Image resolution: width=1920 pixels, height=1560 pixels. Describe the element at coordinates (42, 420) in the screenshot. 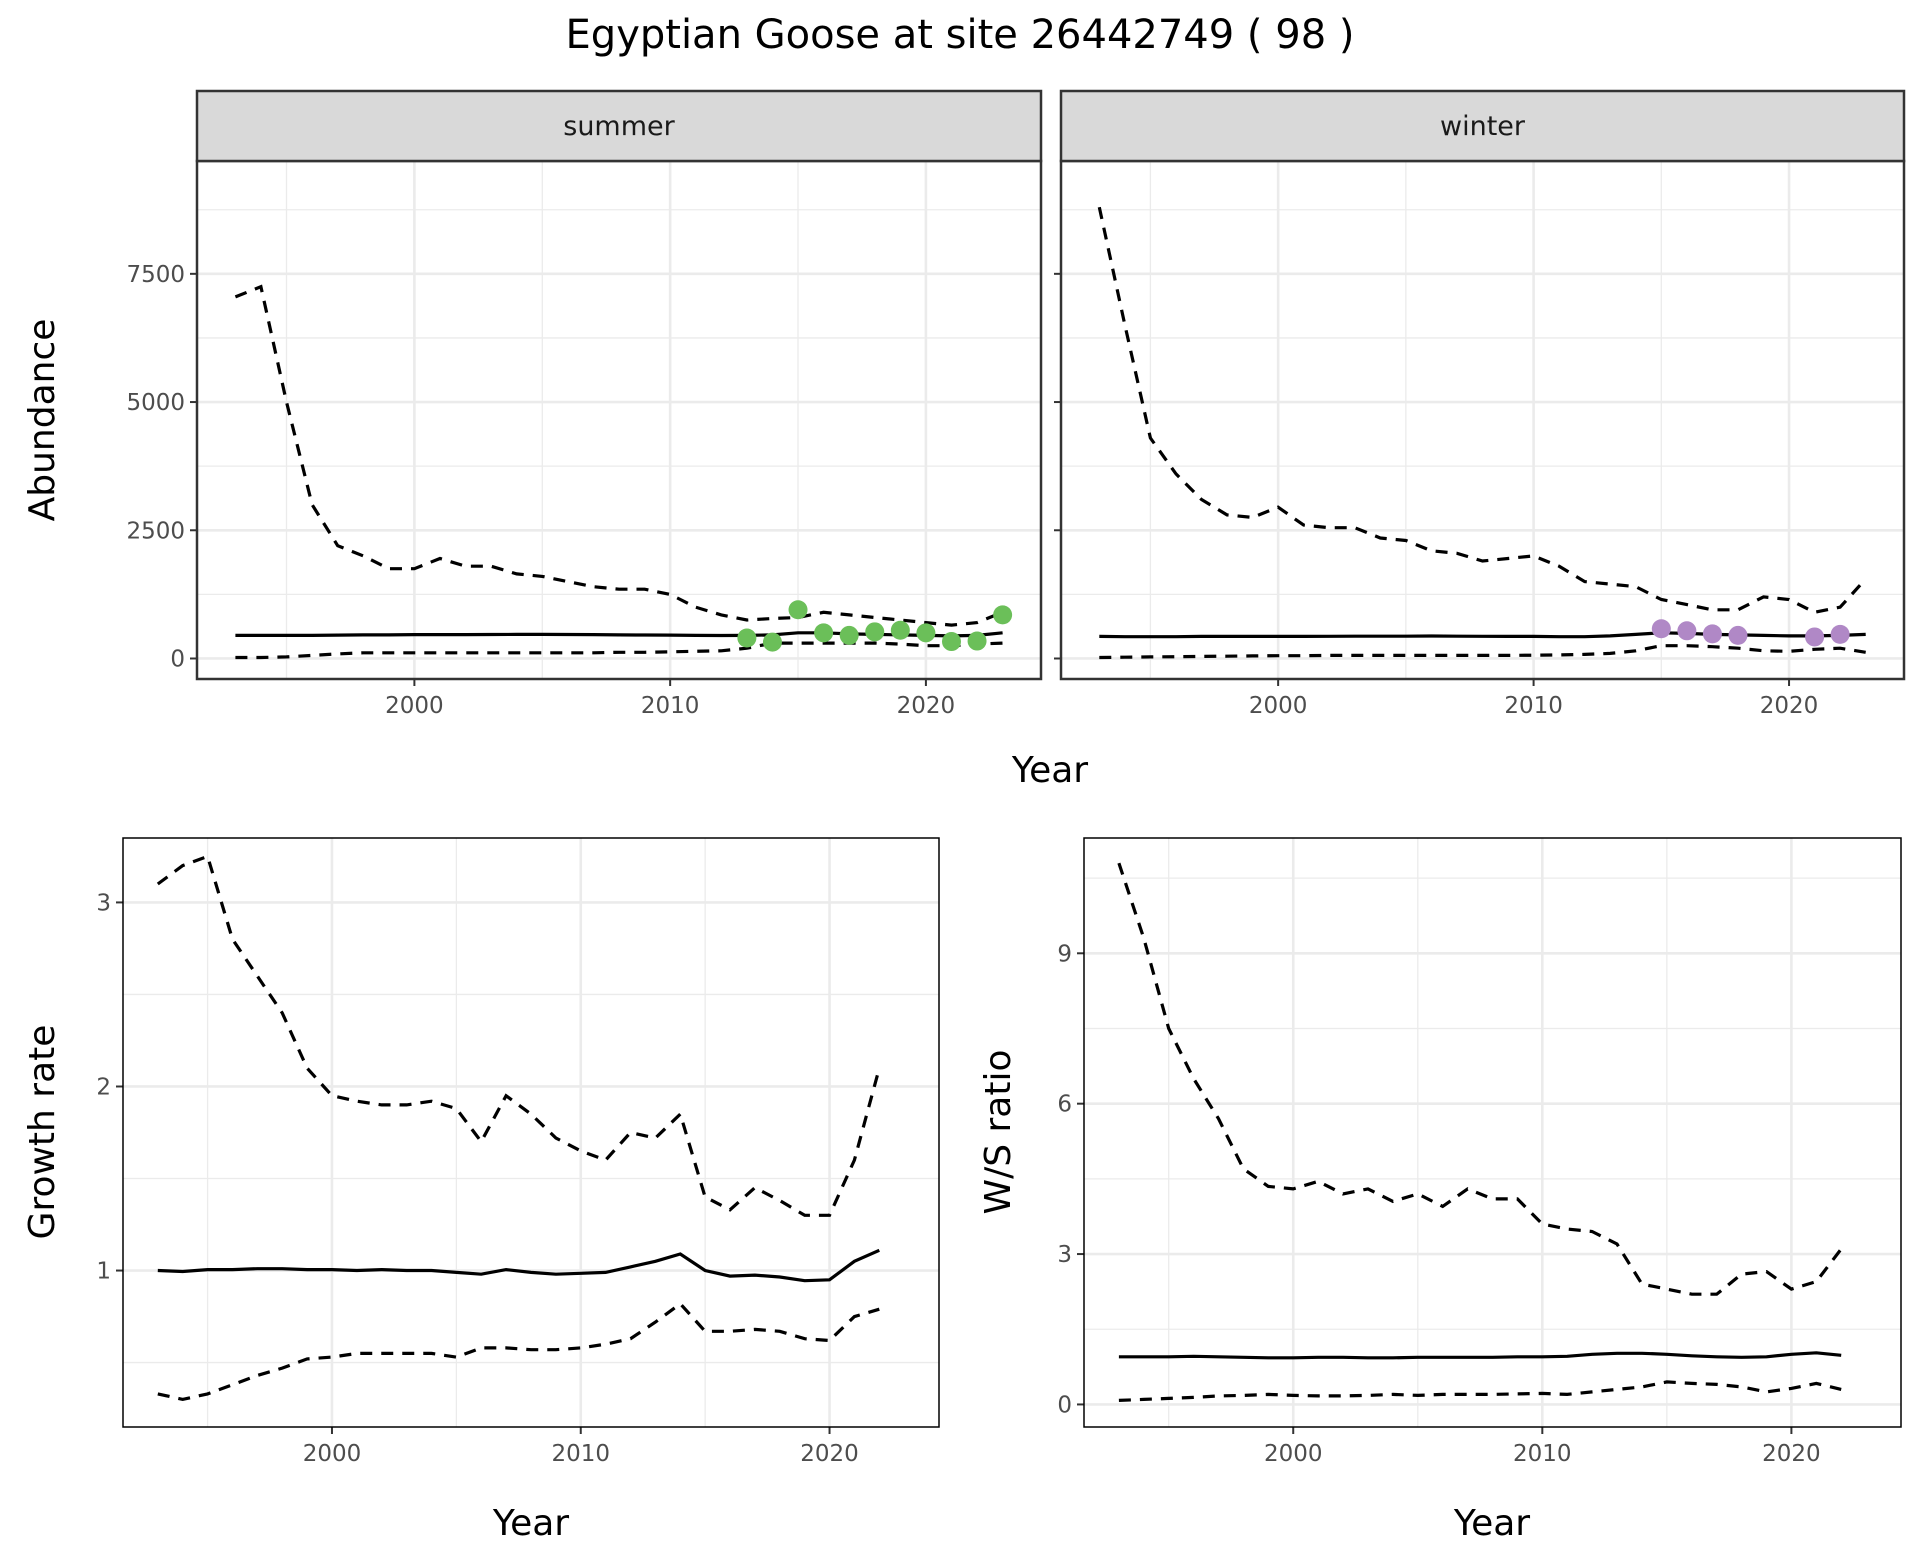

I see `top-y-axis-title: Abundance` at that location.